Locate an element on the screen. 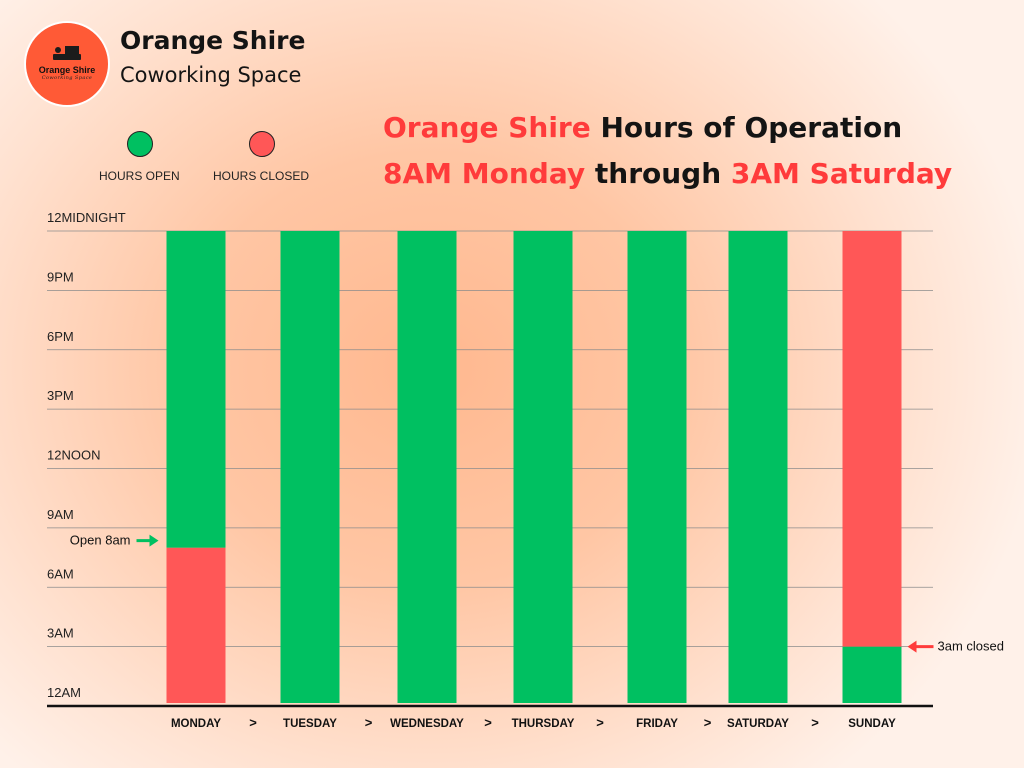 The width and height of the screenshot is (1024, 768). brand-name: Orange Shire is located at coordinates (213, 40).